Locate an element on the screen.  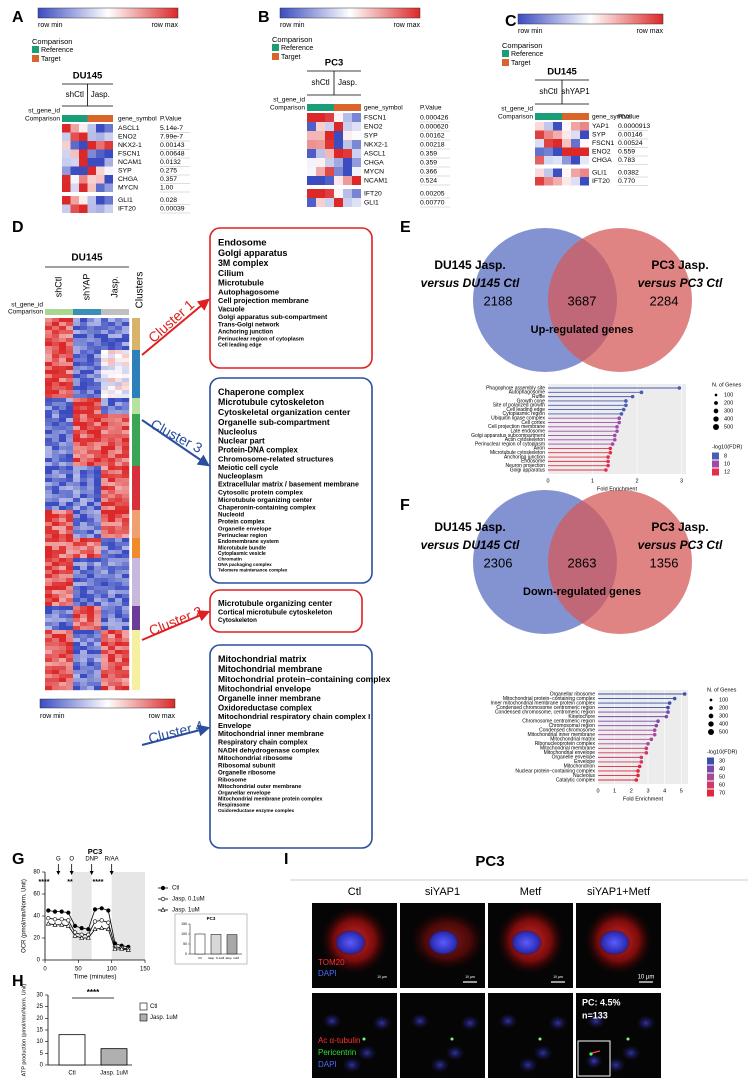
gene-symbol: MYCN is located at coordinates (128, 188).